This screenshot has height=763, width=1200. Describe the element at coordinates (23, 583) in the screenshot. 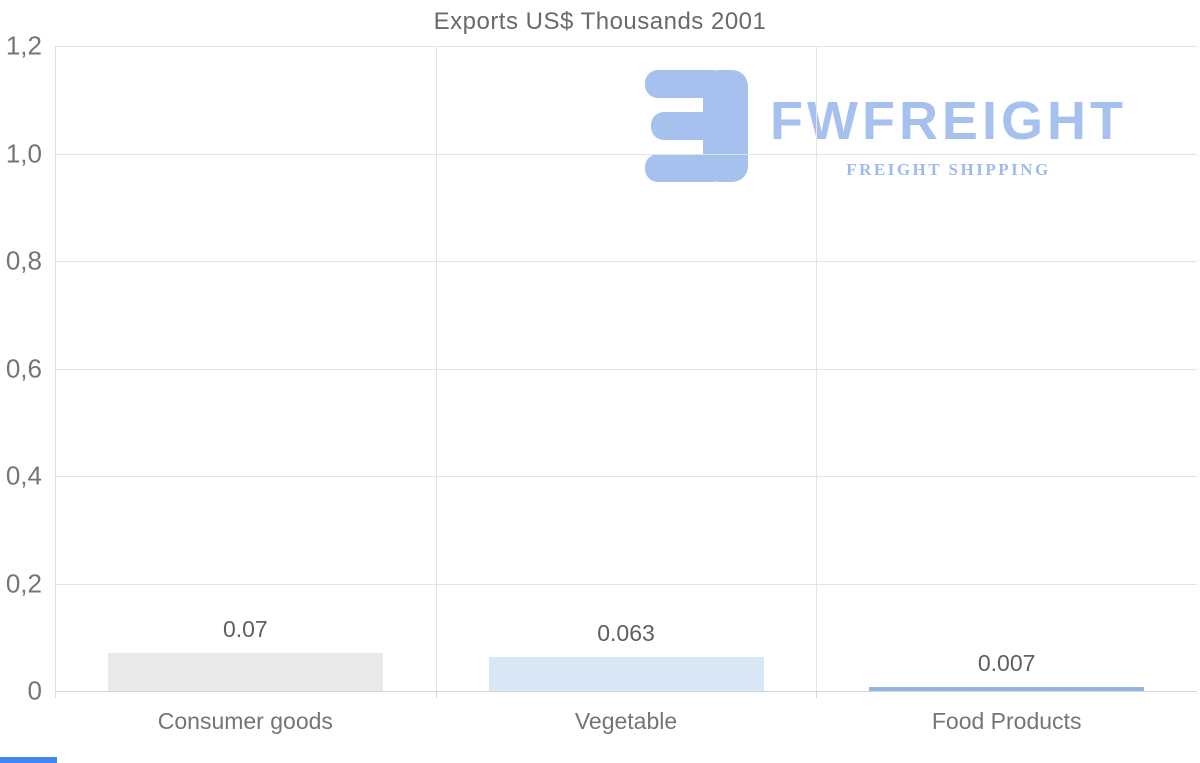

I see `y-axis-tick-label: 0,2` at that location.